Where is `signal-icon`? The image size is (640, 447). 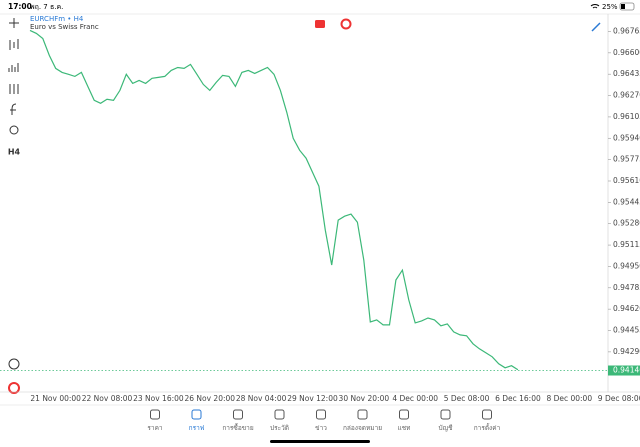 signal-icon is located at coordinates (346, 24).